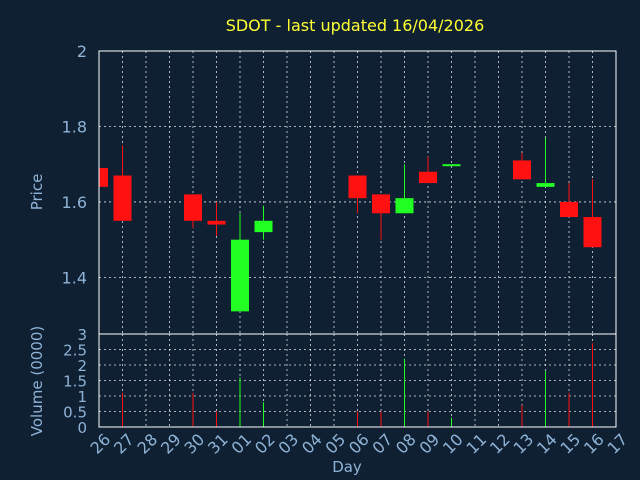 This screenshot has height=480, width=640. What do you see at coordinates (74, 202) in the screenshot?
I see `price-tick-label: 1.6` at bounding box center [74, 202].